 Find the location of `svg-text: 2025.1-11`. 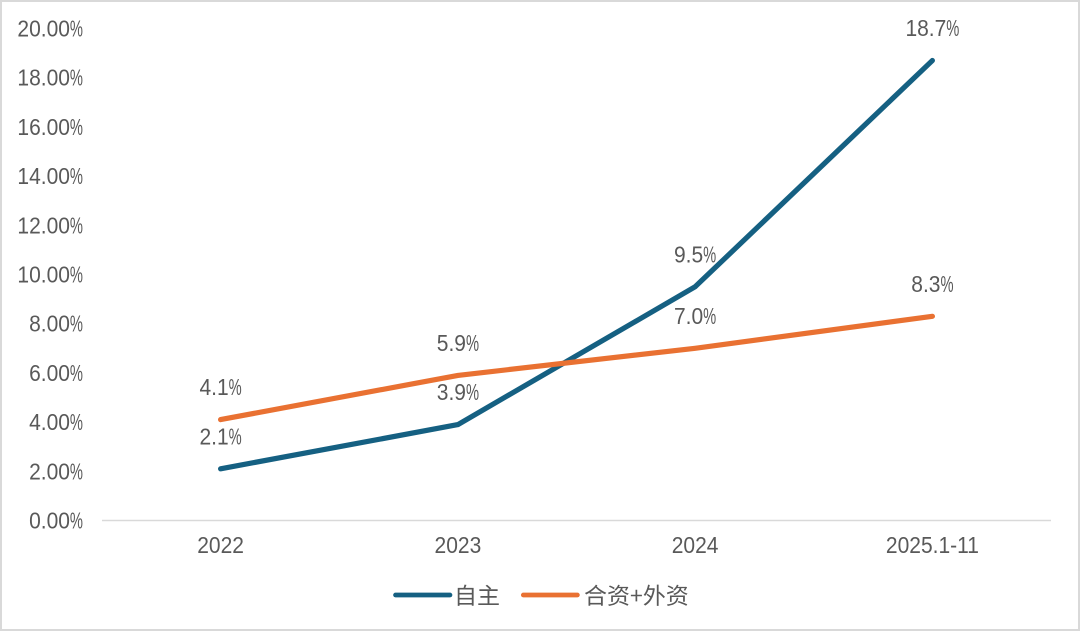

svg-text: 2025.1-11 is located at coordinates (932, 545).